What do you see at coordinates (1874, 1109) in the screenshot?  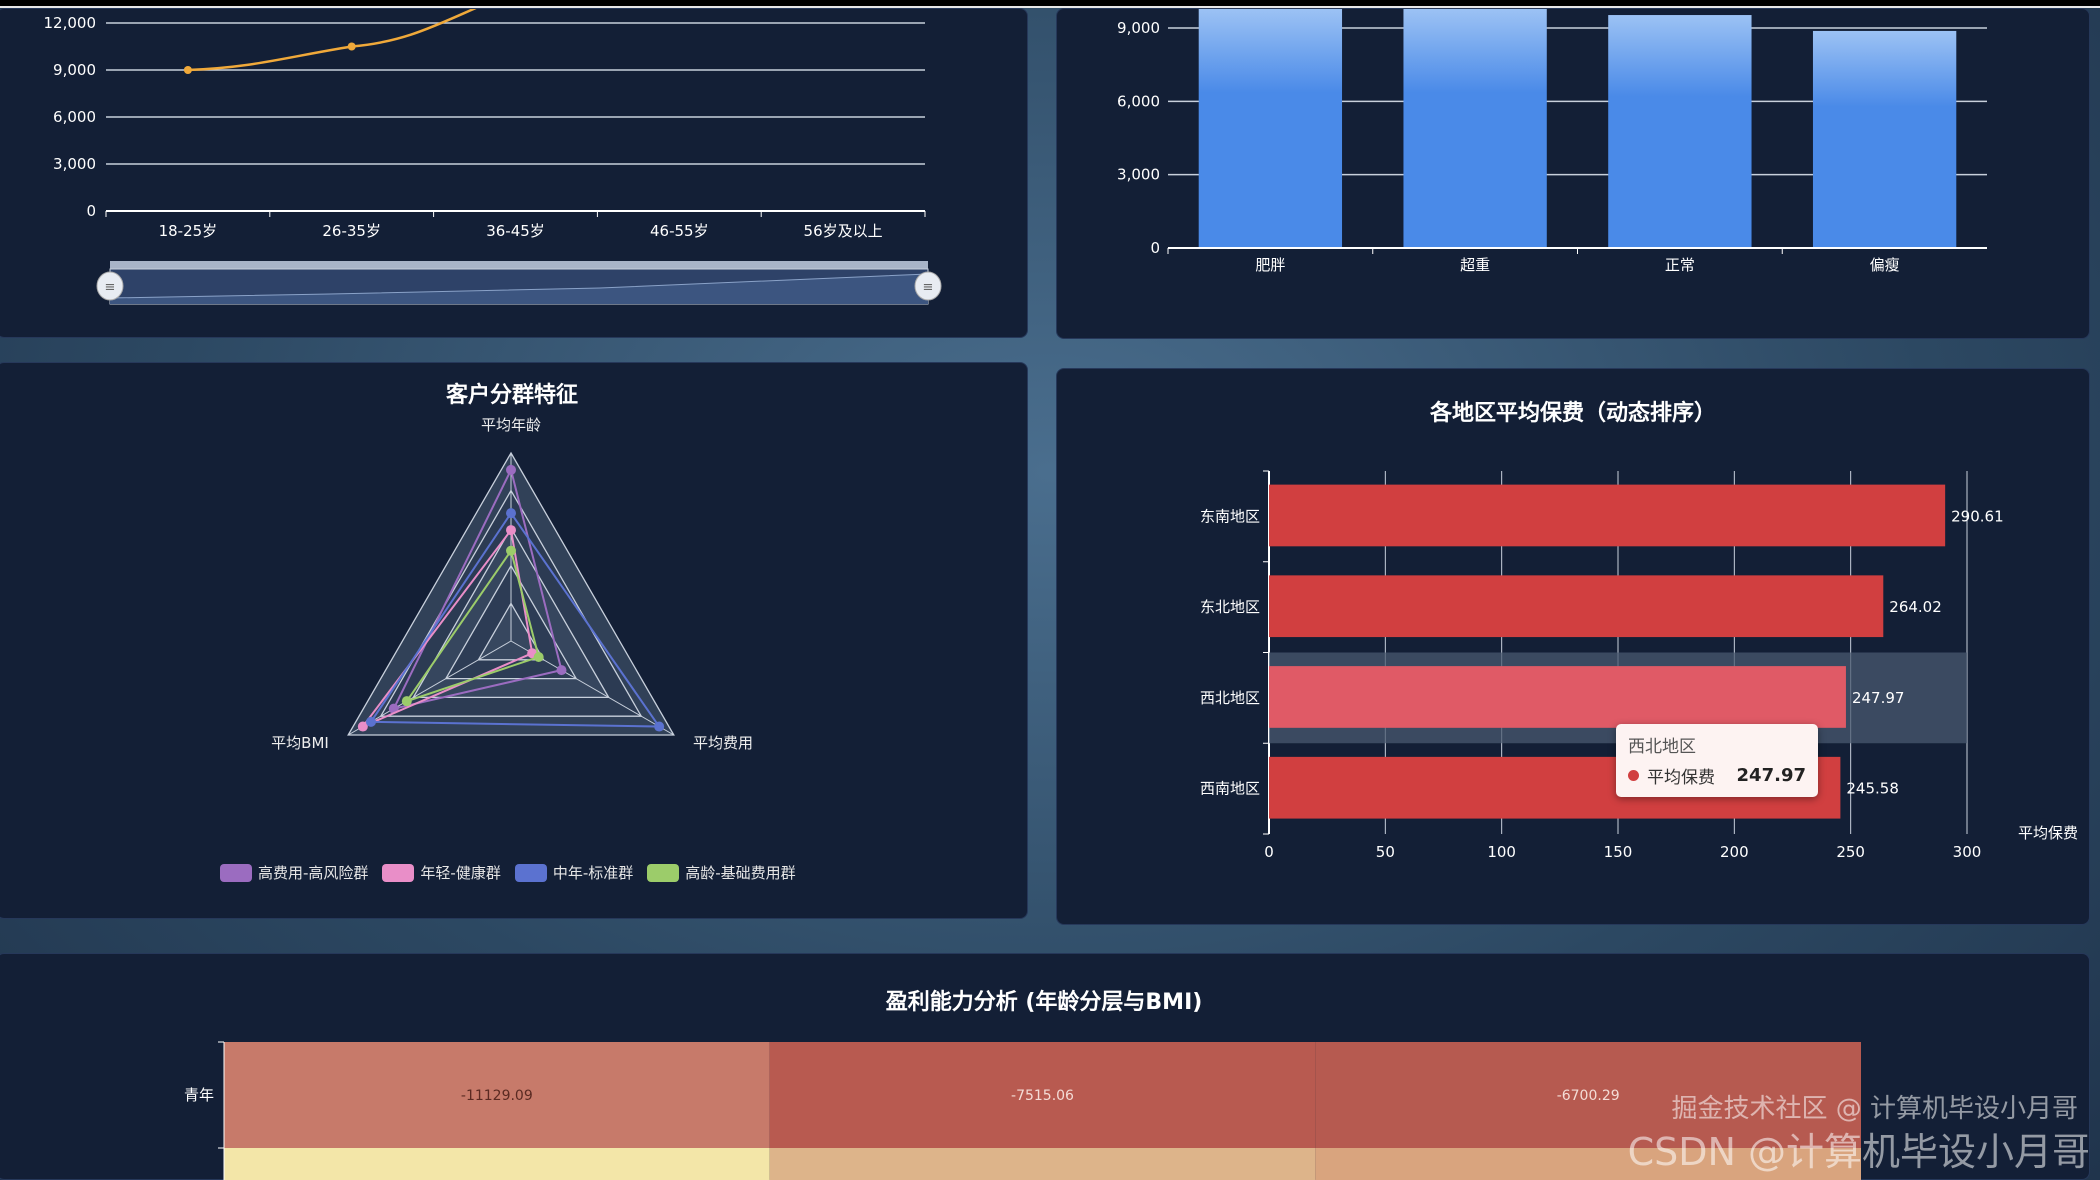 I see `watermark-juejin: 掘金技术社区 @ 计算机毕设小月哥` at bounding box center [1874, 1109].